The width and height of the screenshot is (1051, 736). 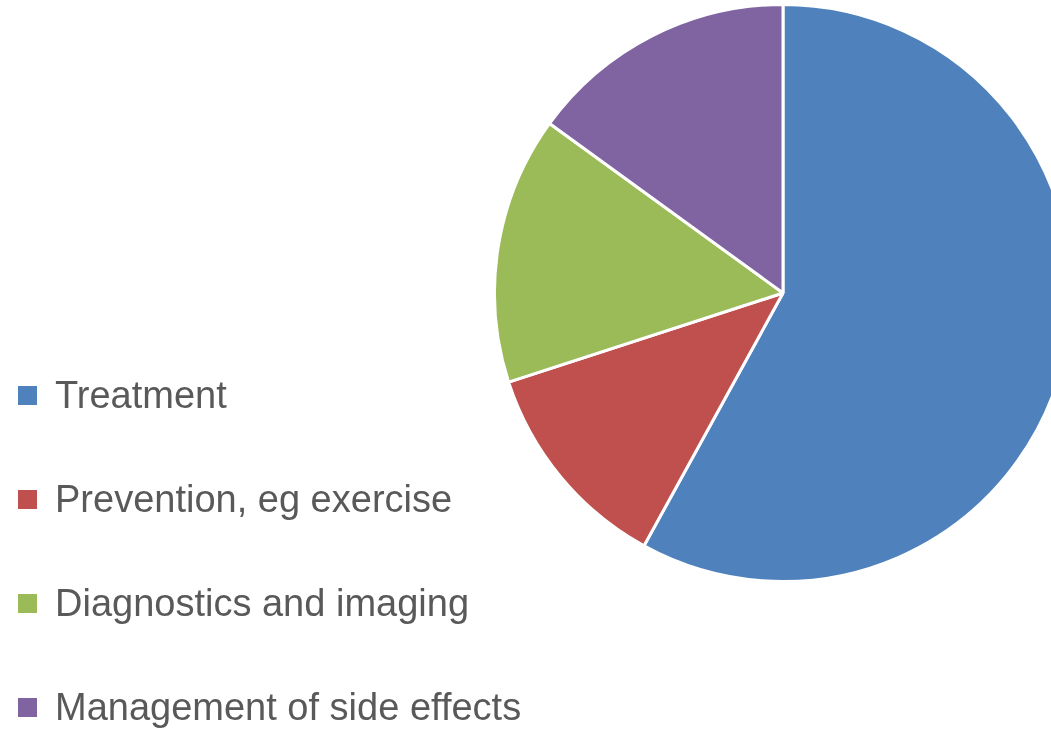 I want to click on legend-label: Treatment, so click(x=141, y=395).